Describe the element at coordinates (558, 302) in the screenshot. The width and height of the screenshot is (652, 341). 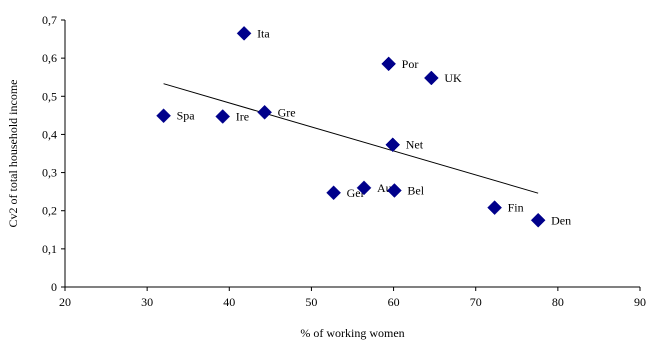
I see `x-tick-label: 80` at that location.